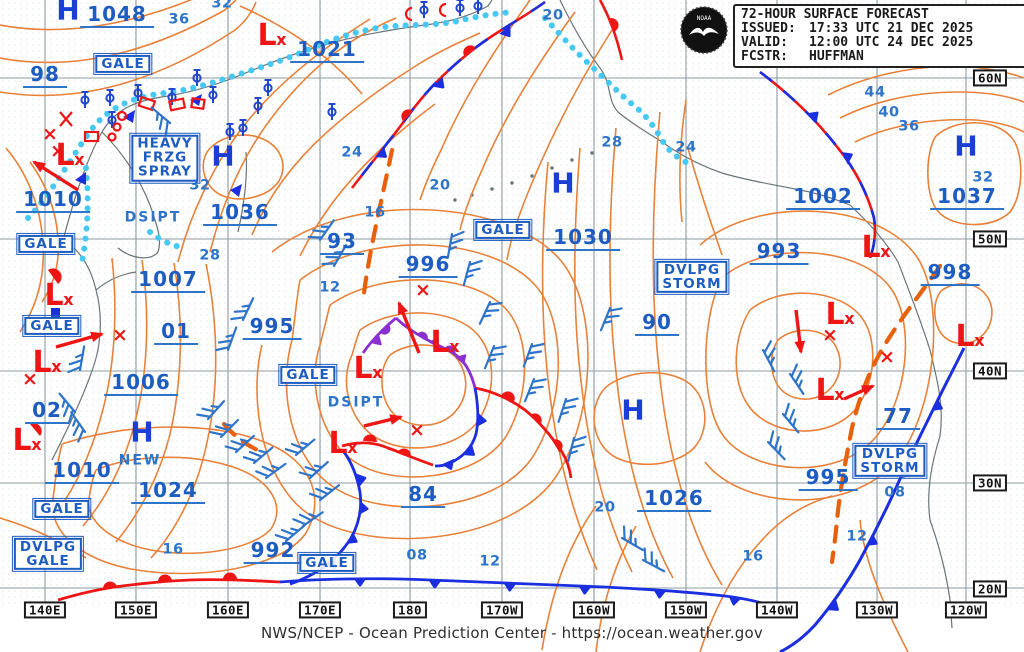 This screenshot has height=652, width=1024. Describe the element at coordinates (410, 610) in the screenshot. I see `lon-axis-label: 180` at that location.